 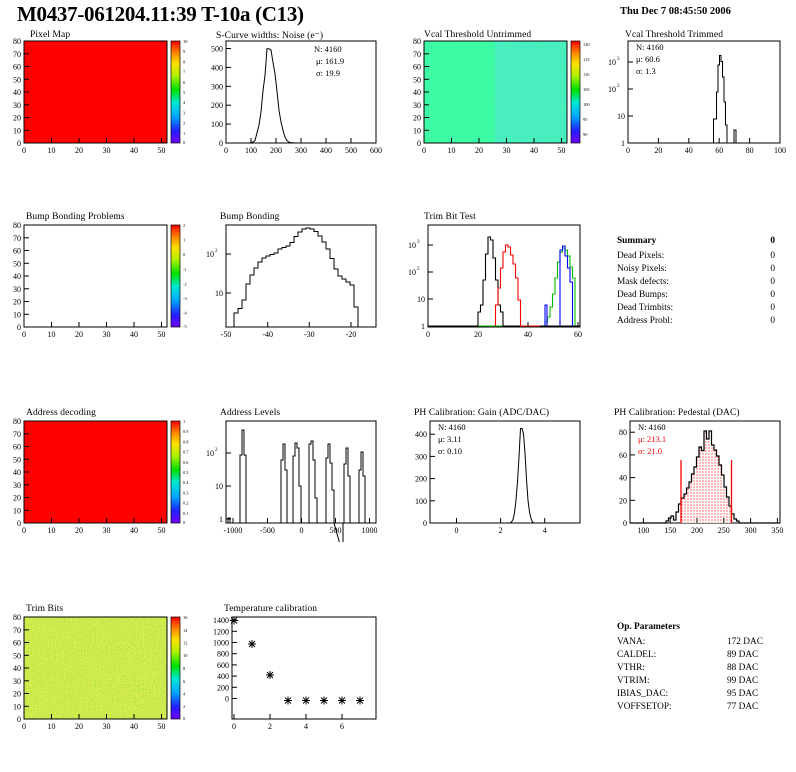 What do you see at coordinates (351, 150) in the screenshot?
I see `svg-text: 500` at bounding box center [351, 150].